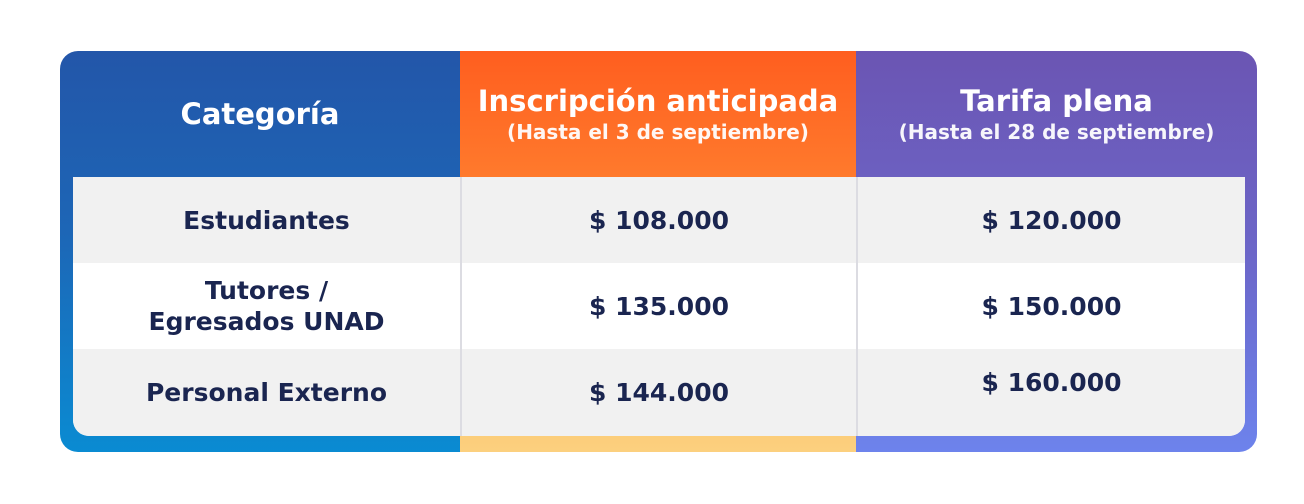  Describe the element at coordinates (1050, 306) in the screenshot. I see `row-full-price: $ 150.000` at that location.